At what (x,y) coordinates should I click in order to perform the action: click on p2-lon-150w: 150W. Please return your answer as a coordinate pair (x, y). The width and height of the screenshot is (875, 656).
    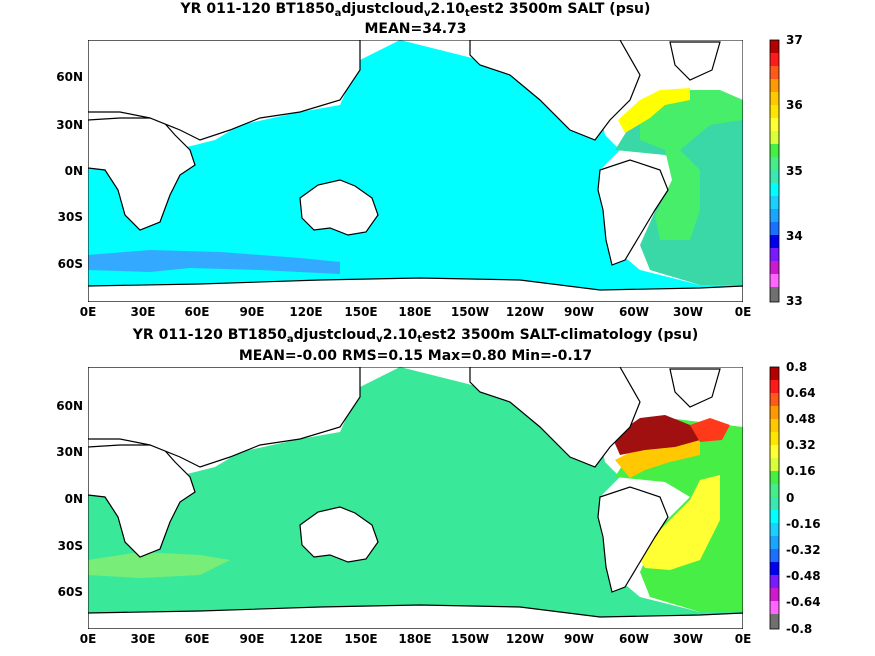
    Looking at the image, I should click on (470, 639).